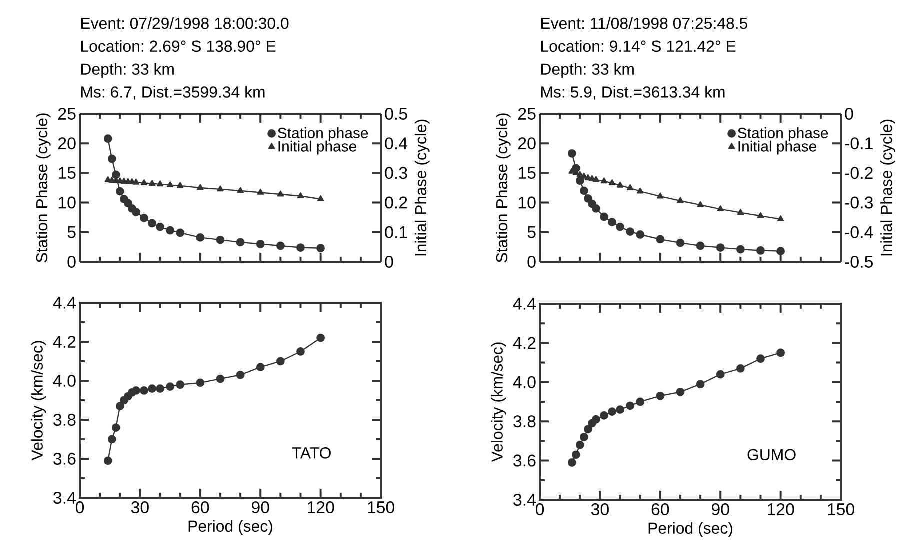 This screenshot has height=560, width=918. What do you see at coordinates (317, 147) in the screenshot?
I see `legend-label: Initial phase` at bounding box center [317, 147].